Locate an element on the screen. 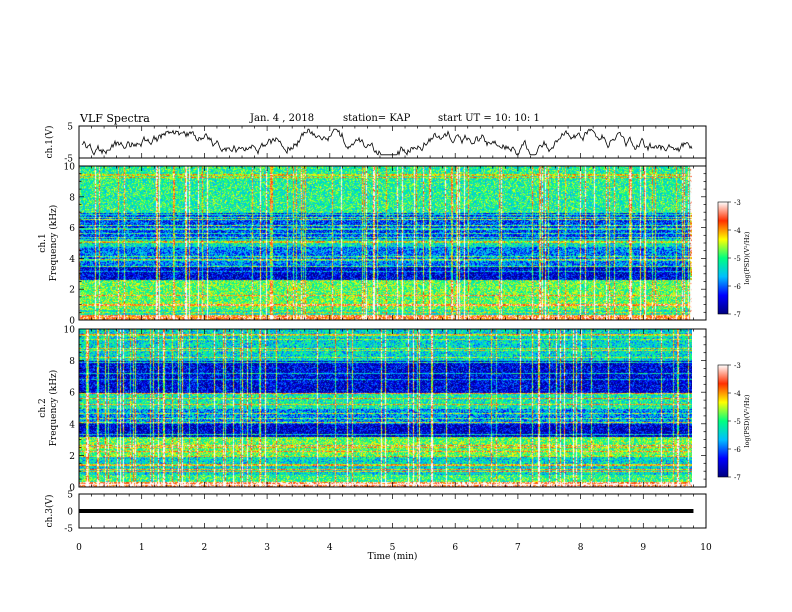  x-tick-label: 3 is located at coordinates (267, 548).